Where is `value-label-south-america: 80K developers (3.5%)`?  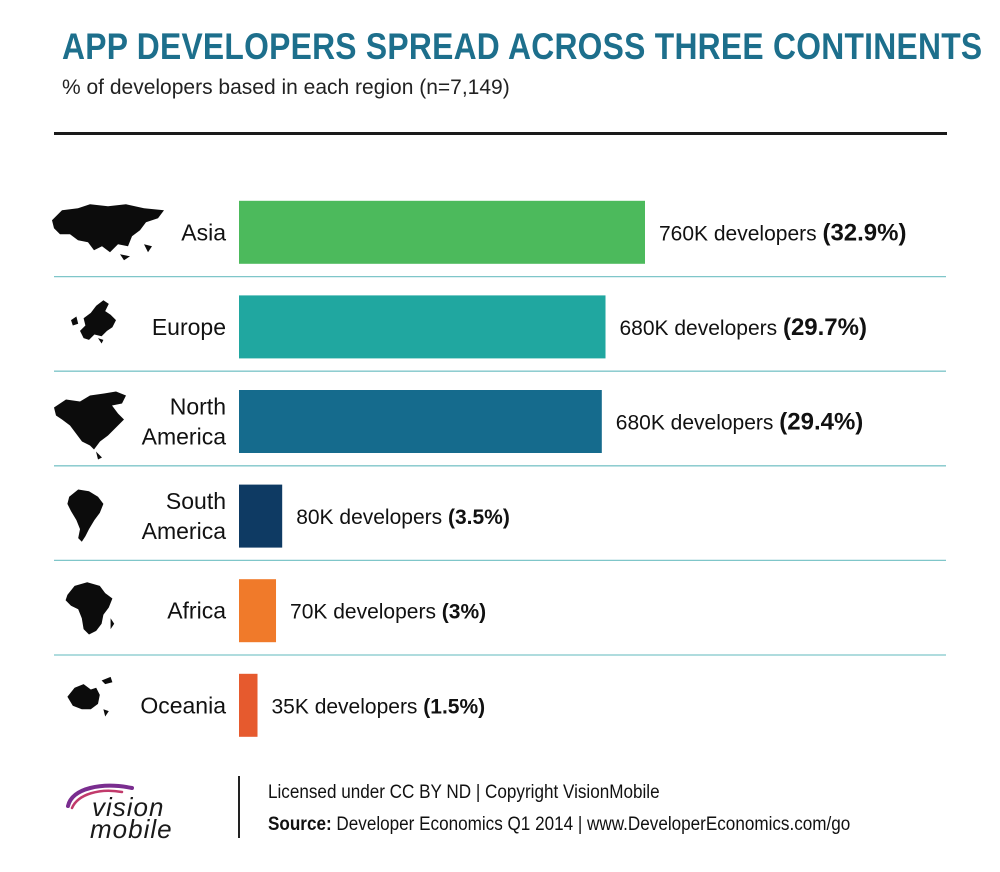 value-label-south-america: 80K developers (3.5%) is located at coordinates (403, 517).